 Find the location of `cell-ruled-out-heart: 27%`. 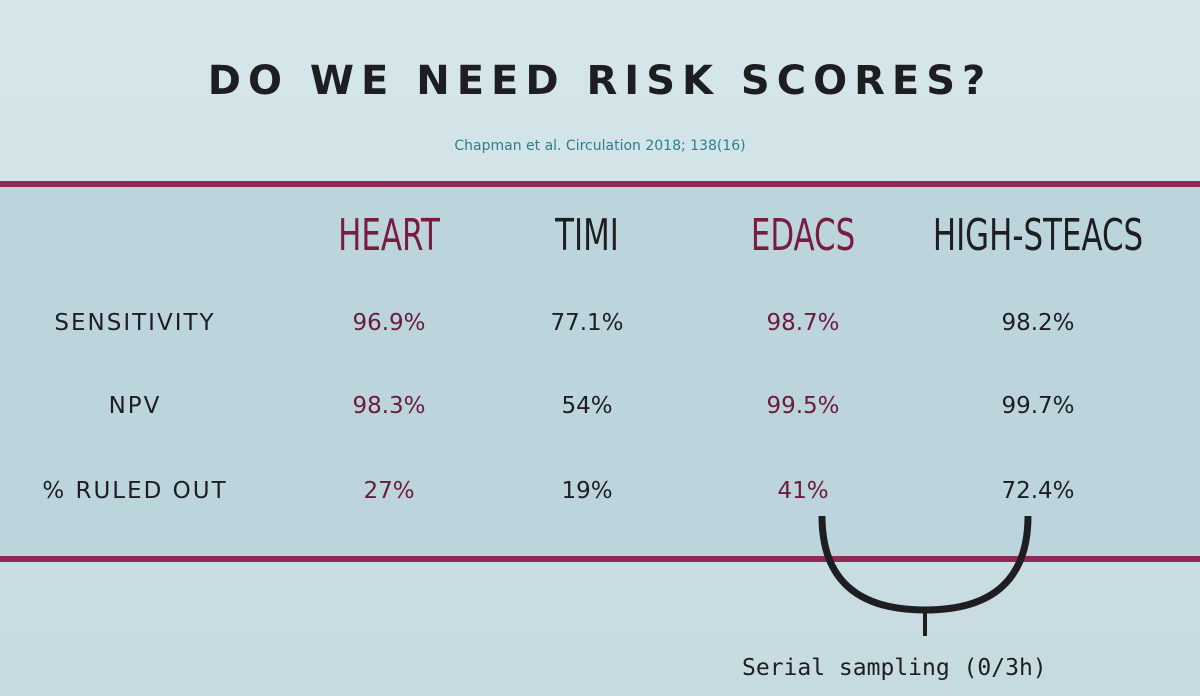

cell-ruled-out-heart: 27% is located at coordinates (389, 491).